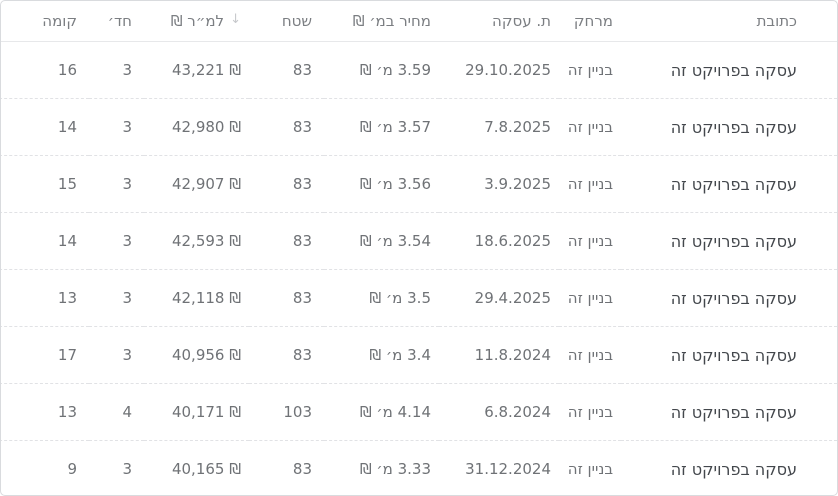 The height and width of the screenshot is (496, 838). I want to click on column-header-price: מחיר במ׳ ₪, so click(381, 21).